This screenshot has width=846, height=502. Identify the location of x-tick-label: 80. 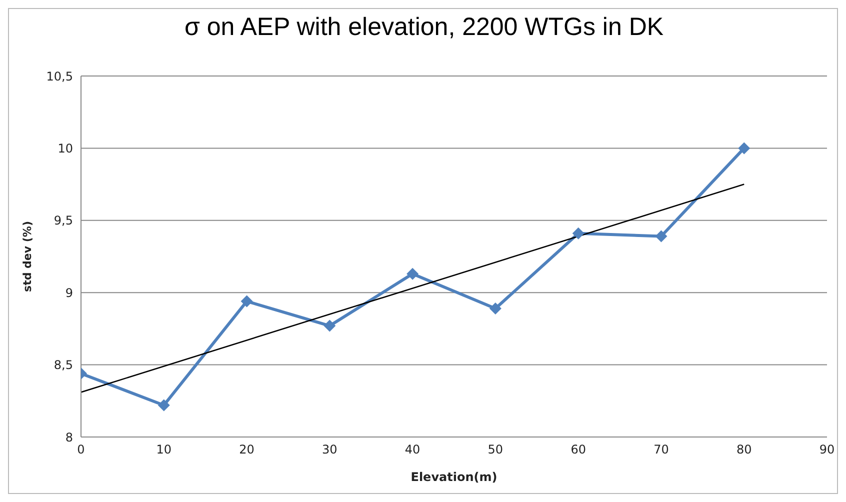
(744, 449).